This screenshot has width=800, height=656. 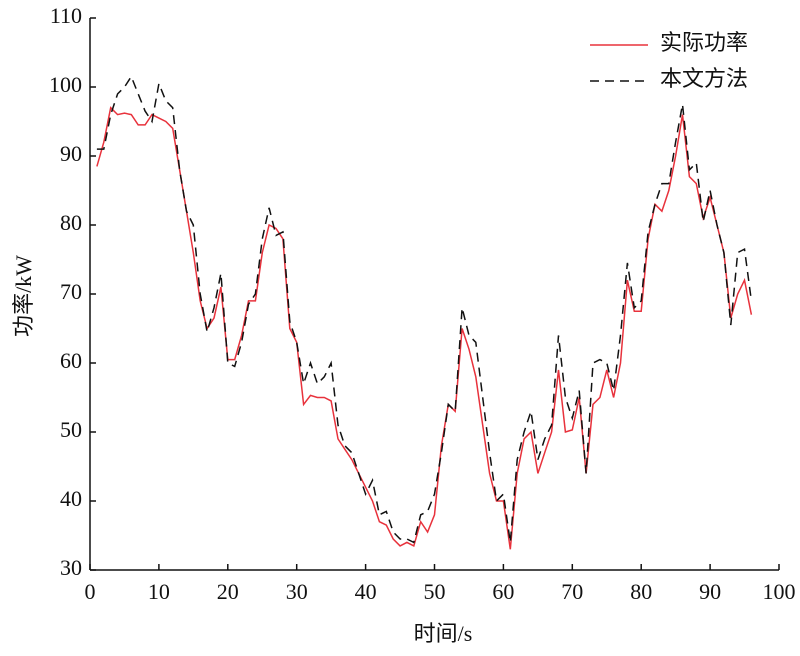 What do you see at coordinates (159, 591) in the screenshot?
I see `x-tick-label: 10` at bounding box center [159, 591].